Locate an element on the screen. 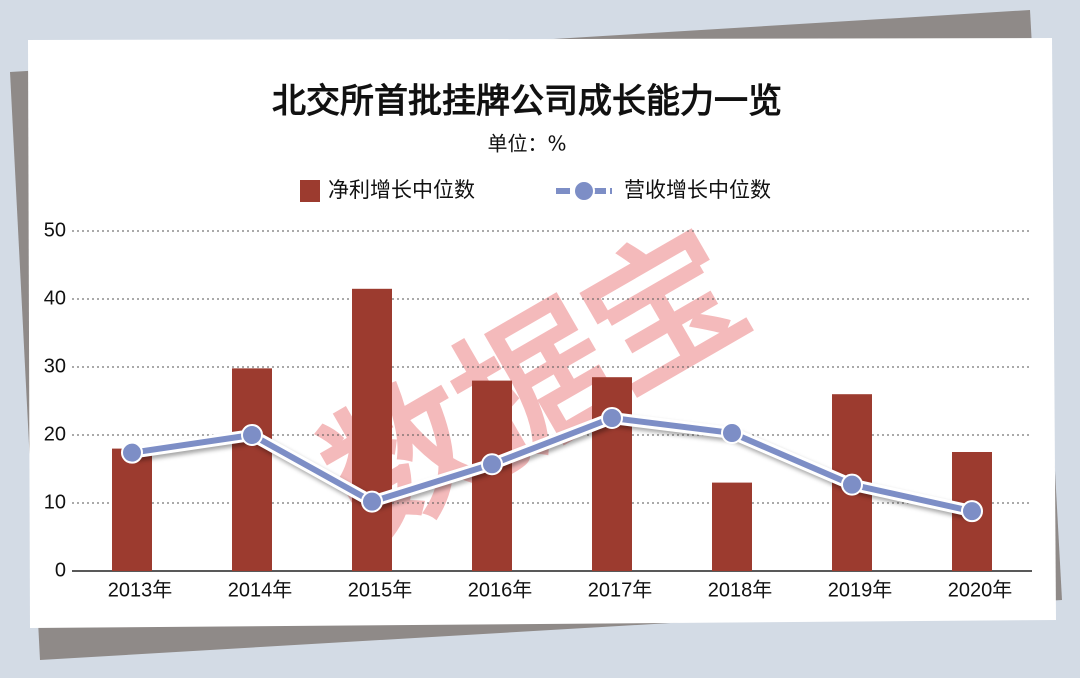 The image size is (1080, 678). x-tick-label: 2014年 is located at coordinates (260, 589).